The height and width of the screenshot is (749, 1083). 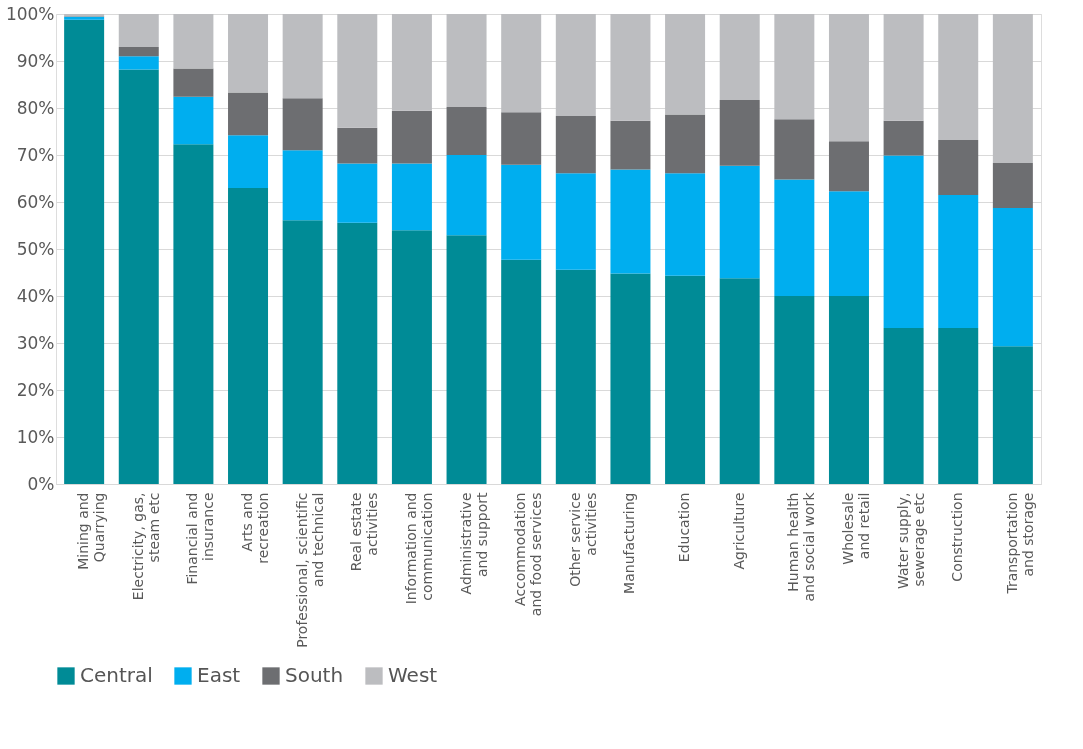 I want to click on legend-label: South, so click(x=314, y=675).